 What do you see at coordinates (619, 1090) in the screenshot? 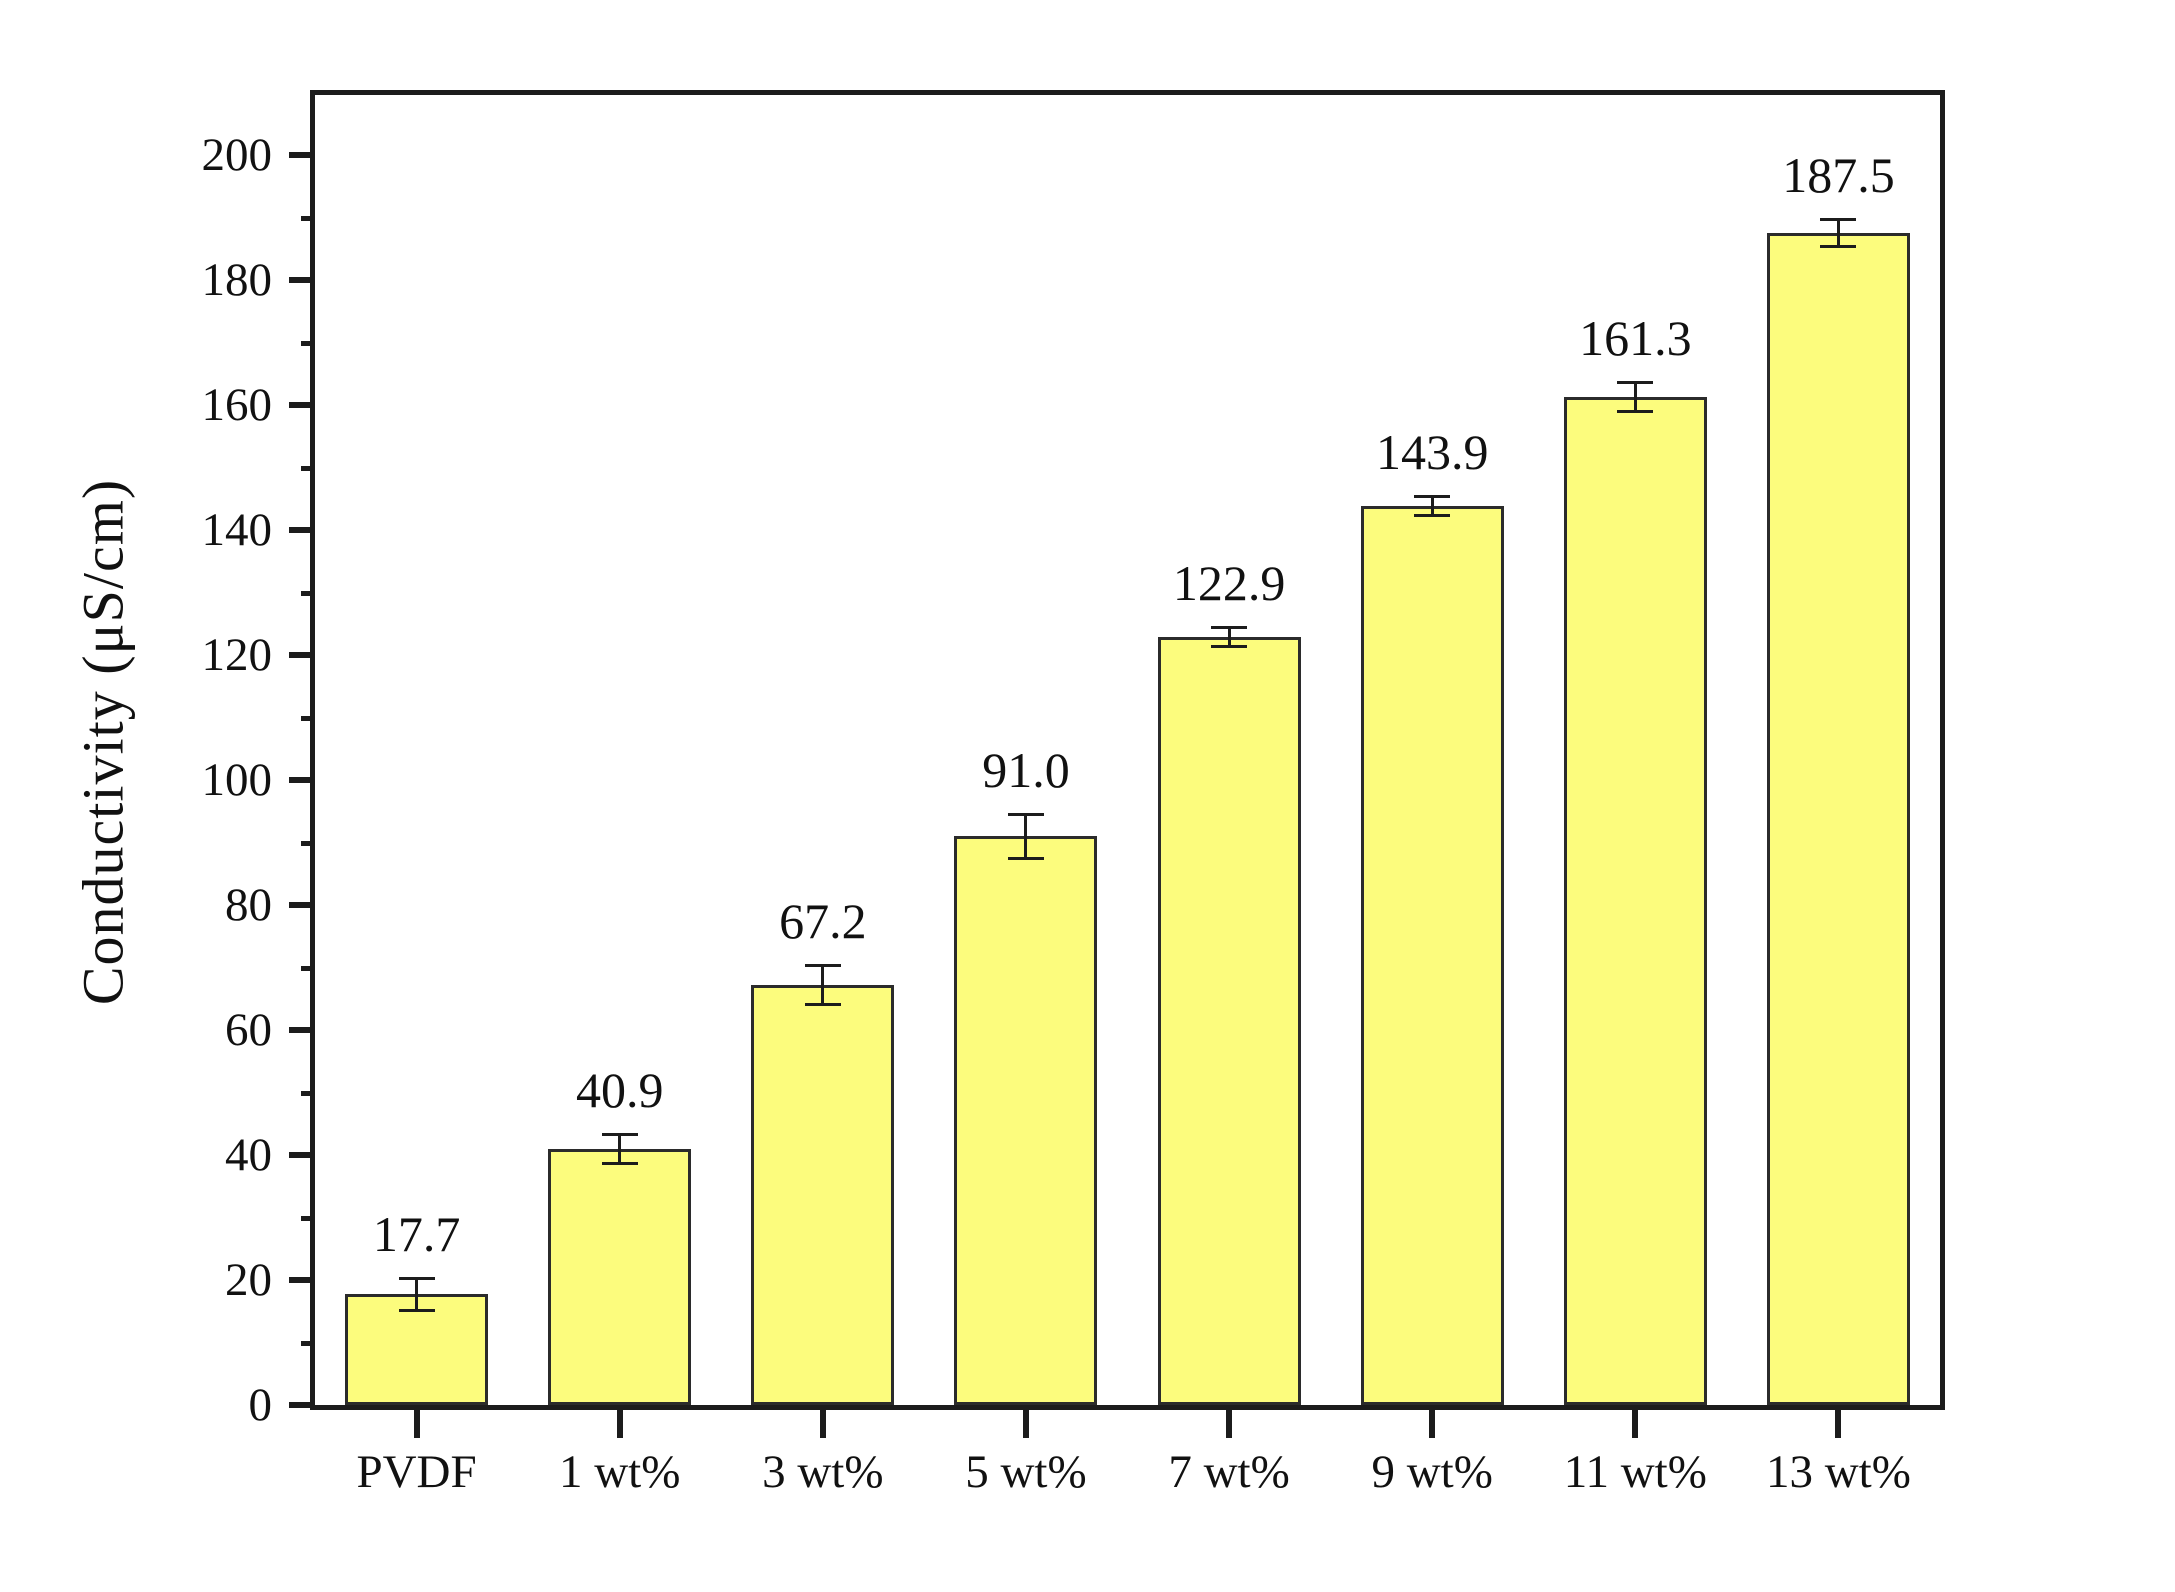
I see `bar-value-label: 40.9` at bounding box center [619, 1090].